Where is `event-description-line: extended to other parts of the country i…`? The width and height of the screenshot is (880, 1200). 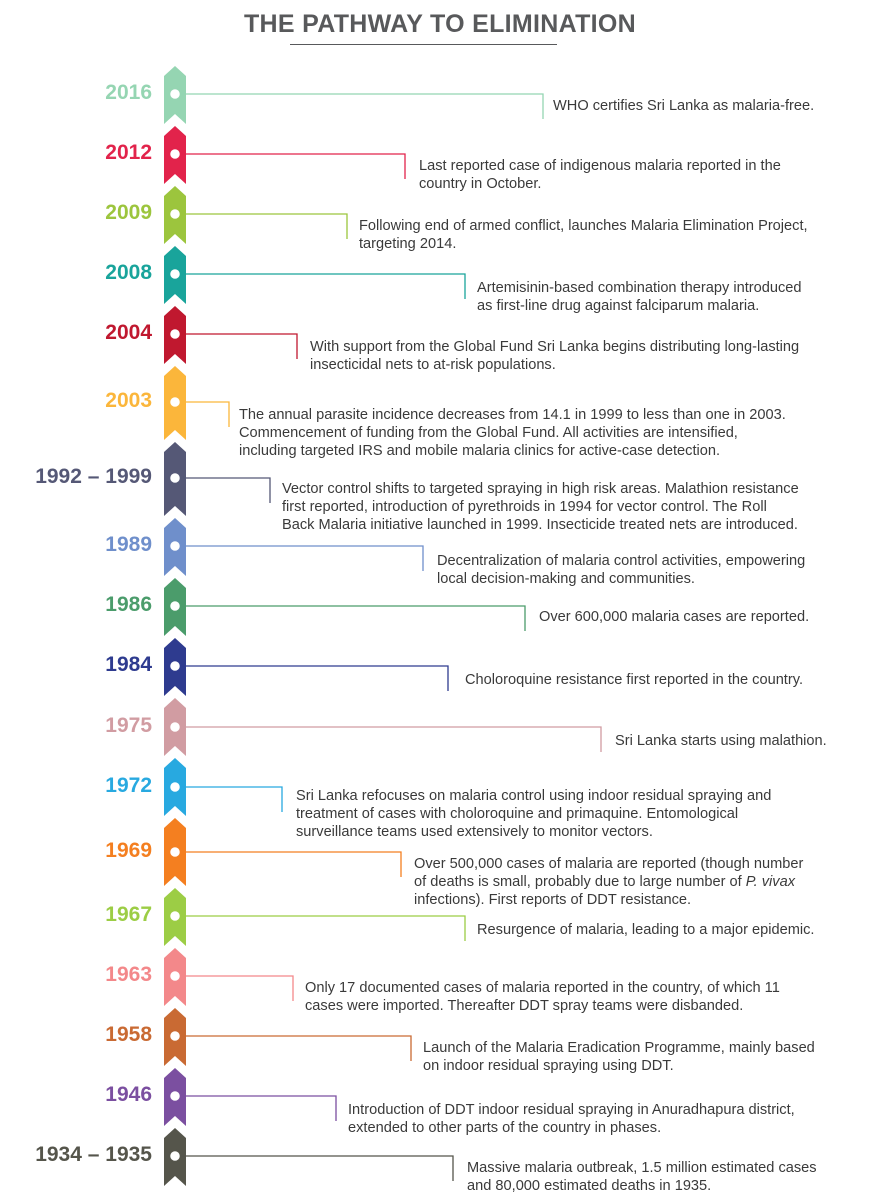 event-description-line: extended to other parts of the country i… is located at coordinates (505, 1128).